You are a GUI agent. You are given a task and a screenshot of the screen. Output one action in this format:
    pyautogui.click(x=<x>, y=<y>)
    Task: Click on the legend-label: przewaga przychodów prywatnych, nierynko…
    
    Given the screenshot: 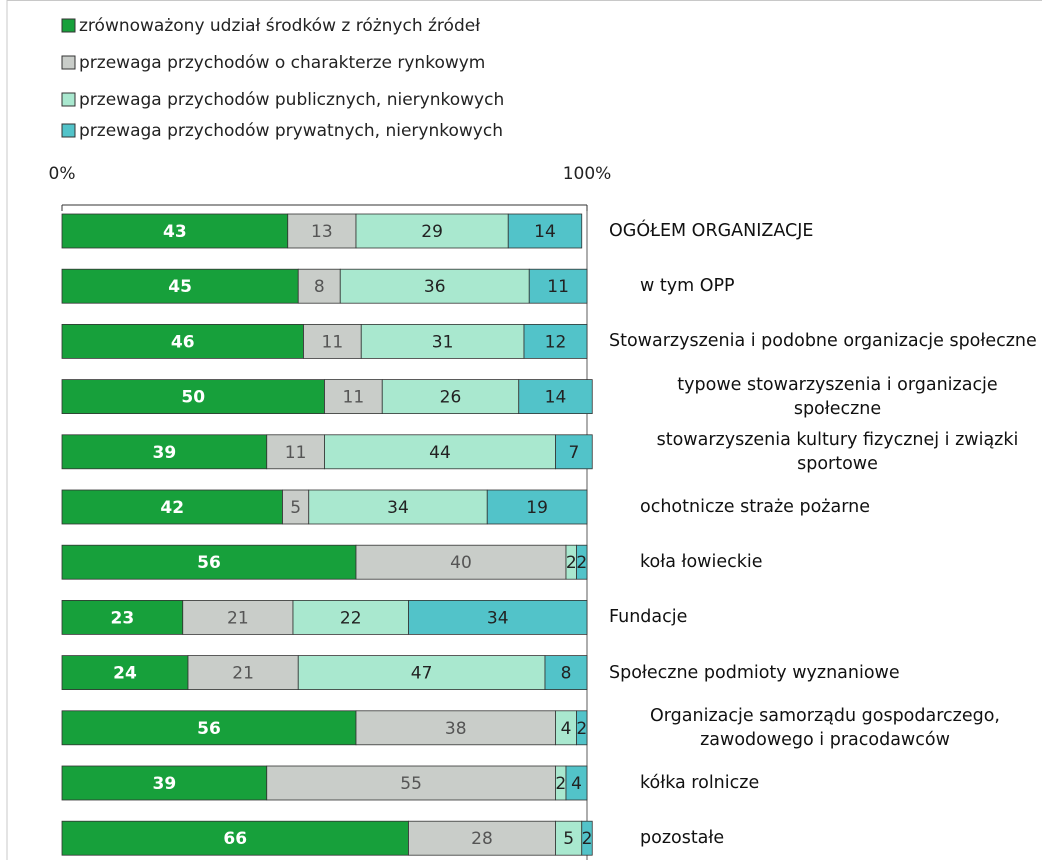 What is the action you would take?
    pyautogui.click(x=291, y=131)
    